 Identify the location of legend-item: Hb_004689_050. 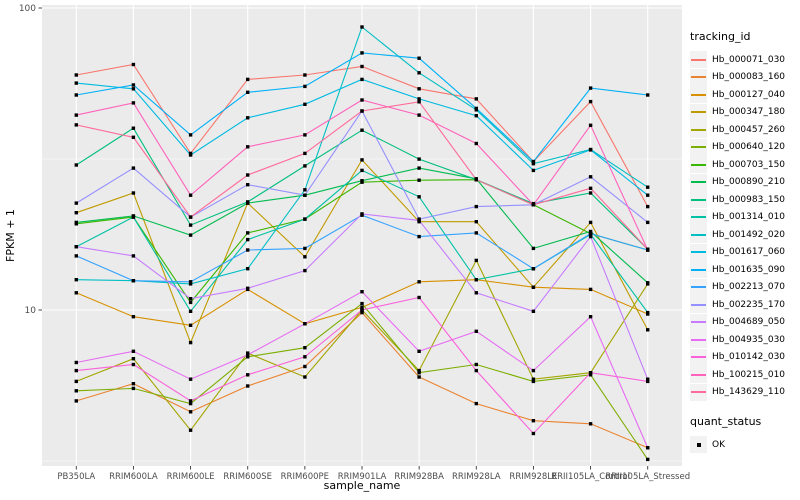
(745, 322).